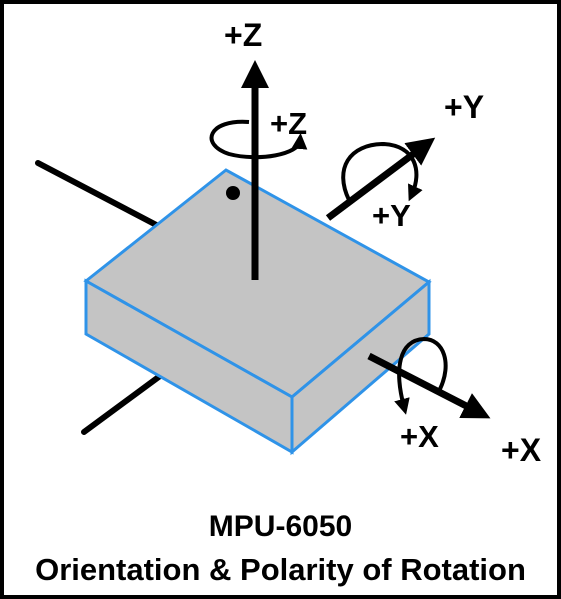 The image size is (561, 599). I want to click on y-axis-label: +Y, so click(464, 107).